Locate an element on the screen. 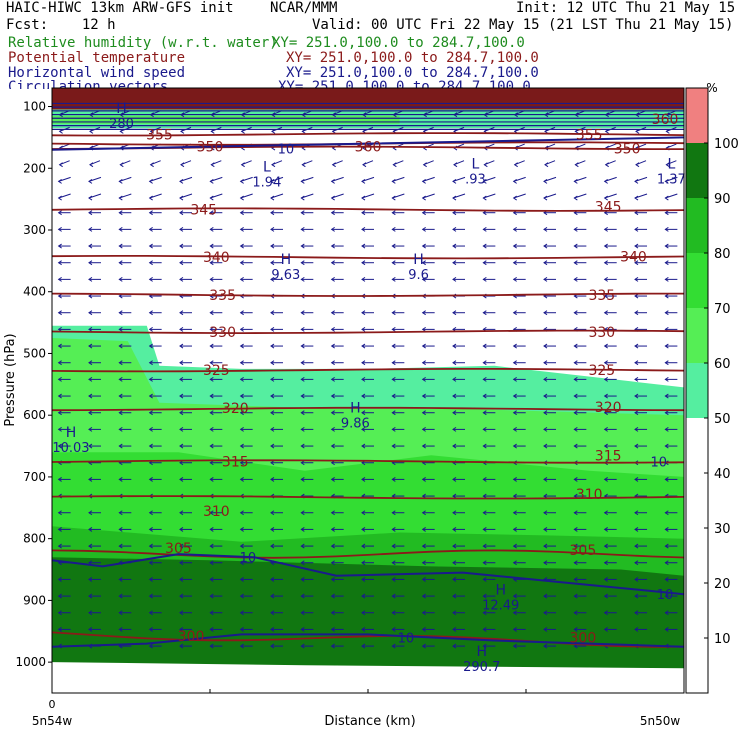 This screenshot has height=740, width=740. header-line2-left: Fcst: 12 h is located at coordinates (61, 25).